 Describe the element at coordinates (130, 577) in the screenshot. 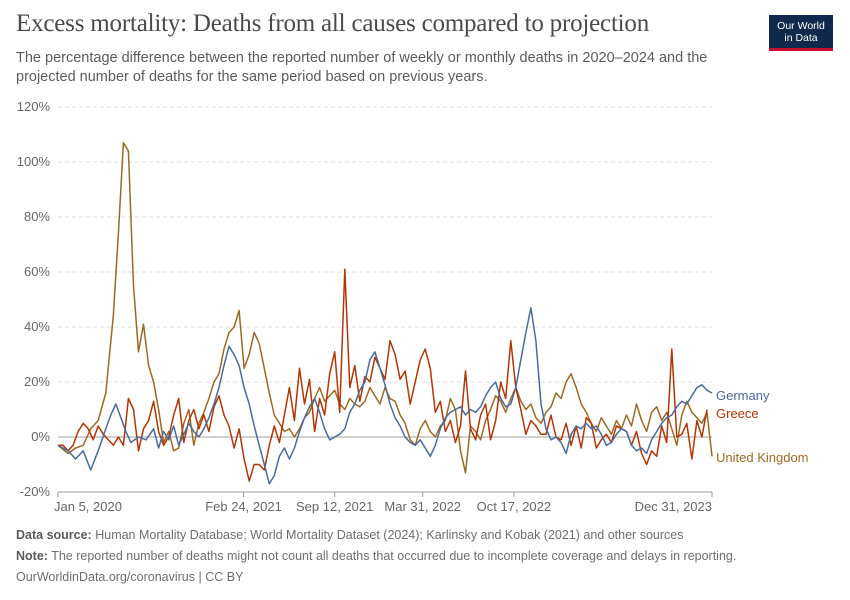

I see `license-link: OurWorldinData.org/coronavirus | CC BY` at that location.